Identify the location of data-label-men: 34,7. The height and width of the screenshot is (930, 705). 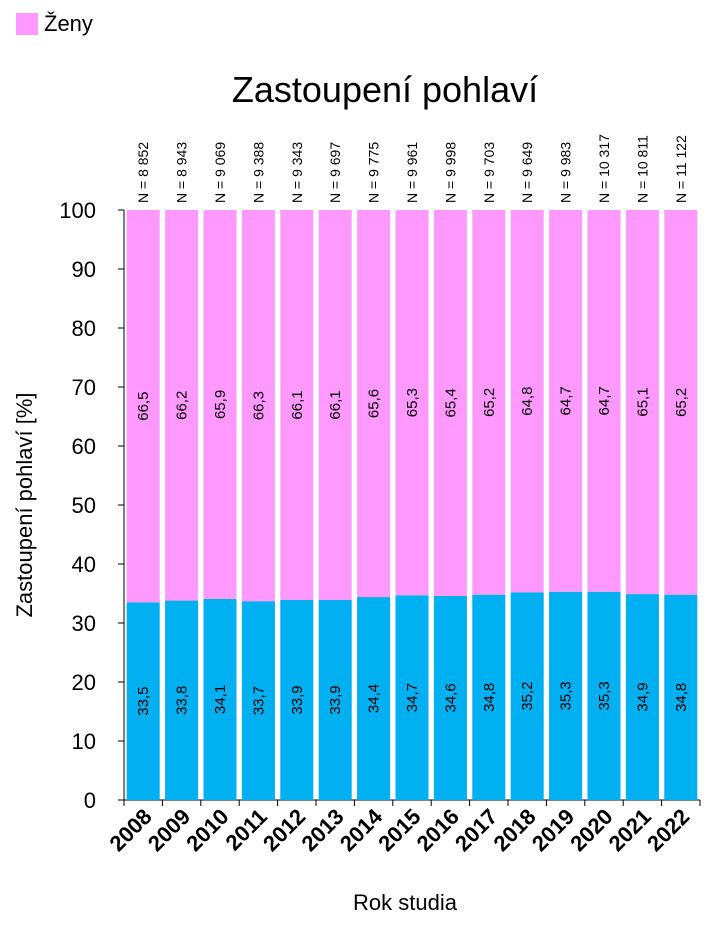
(412, 697).